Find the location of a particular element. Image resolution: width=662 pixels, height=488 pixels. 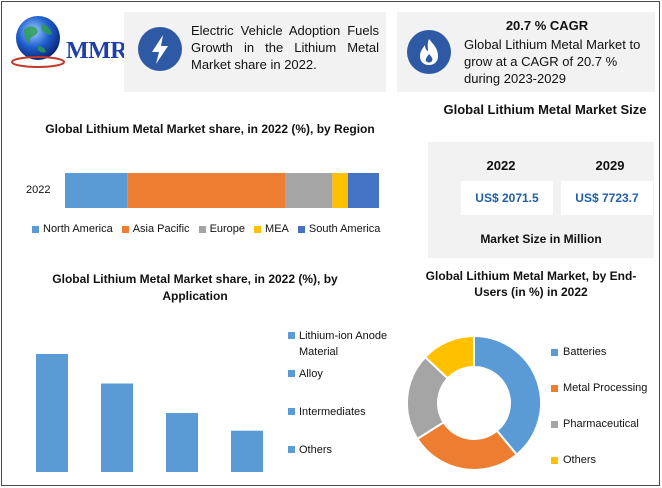

end-users-legend-label: Metal Processing is located at coordinates (605, 388).